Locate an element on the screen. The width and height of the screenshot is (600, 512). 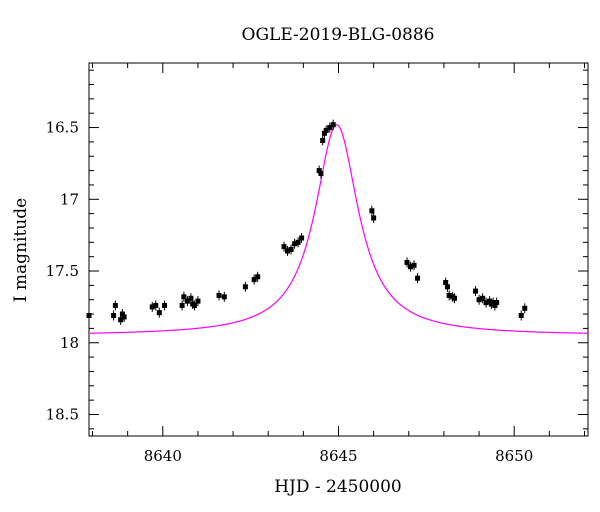
y-tick-label: 18.5 is located at coordinates (62, 414).